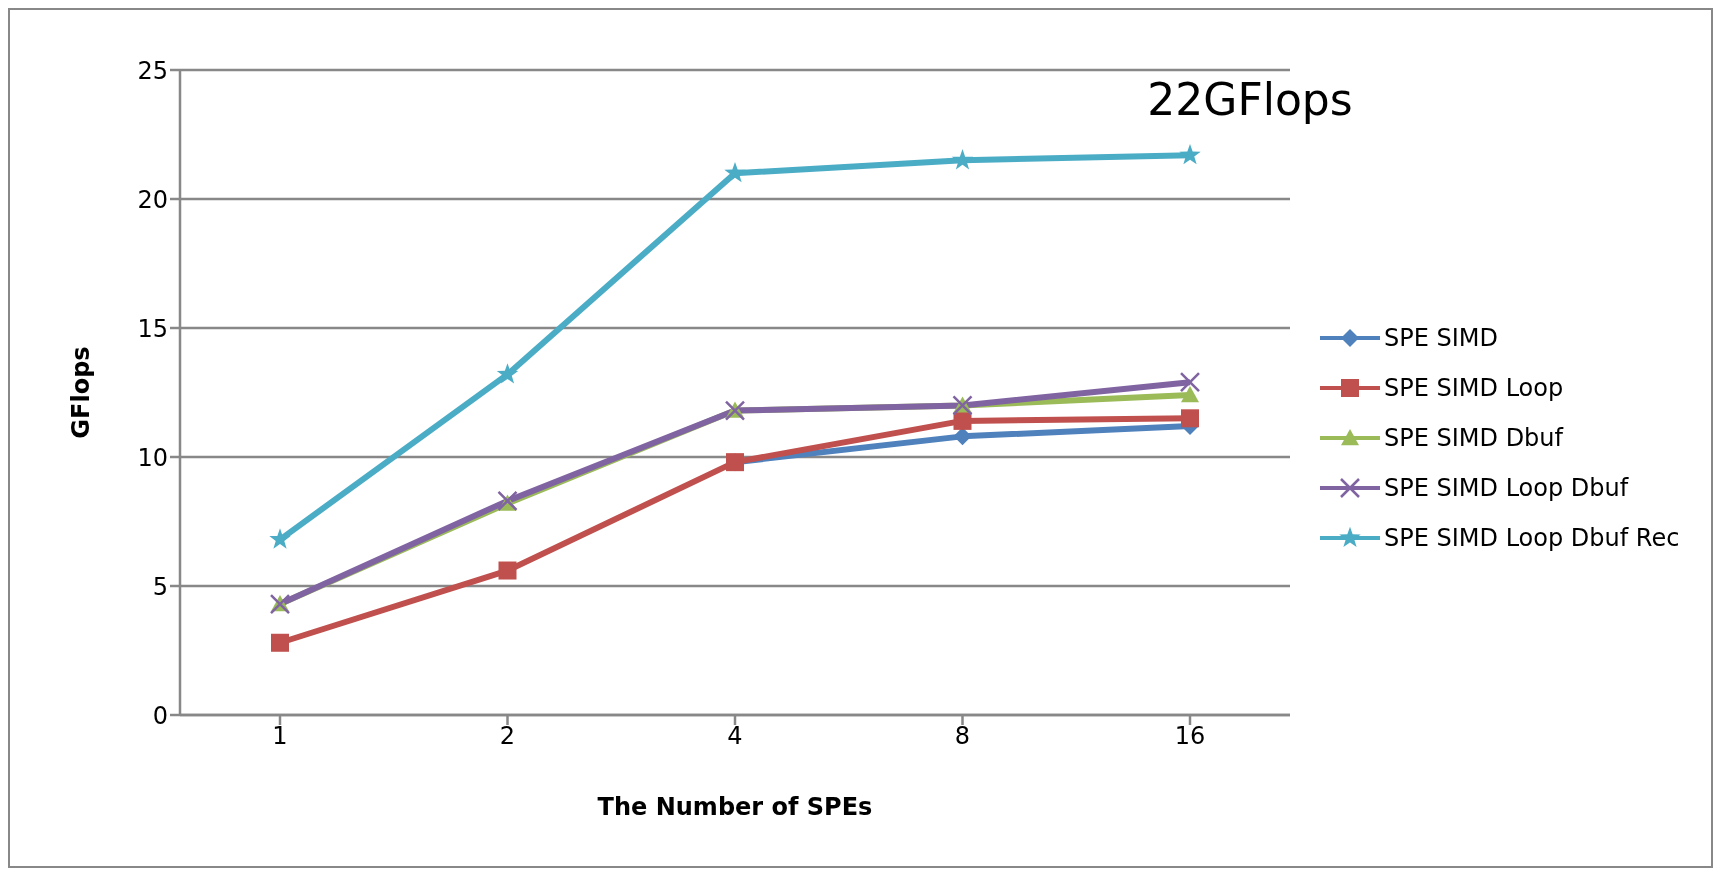 The height and width of the screenshot is (884, 1733). Describe the element at coordinates (160, 715) in the screenshot. I see `y-tick-label: 0` at that location.